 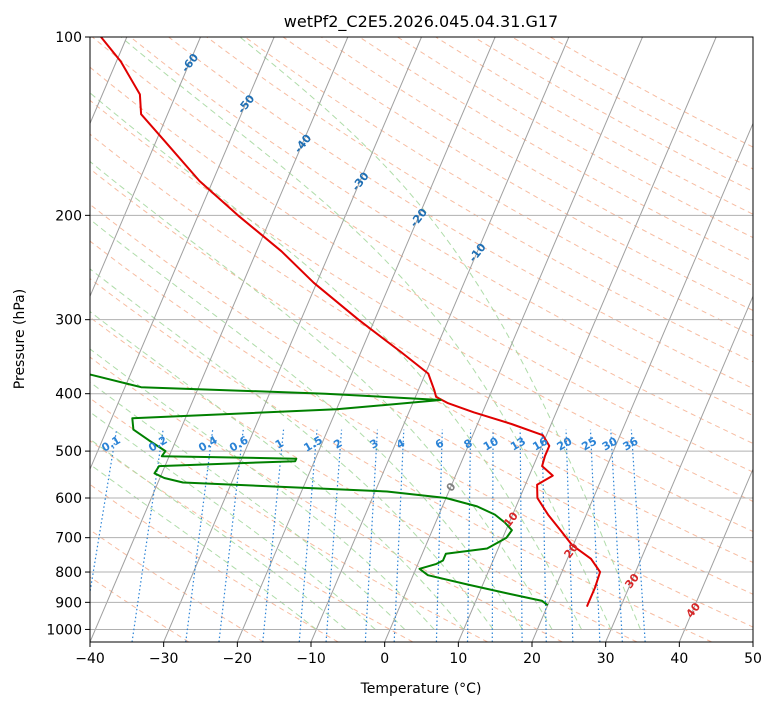 I want to click on x-tick-label: 40, so click(x=679, y=659).